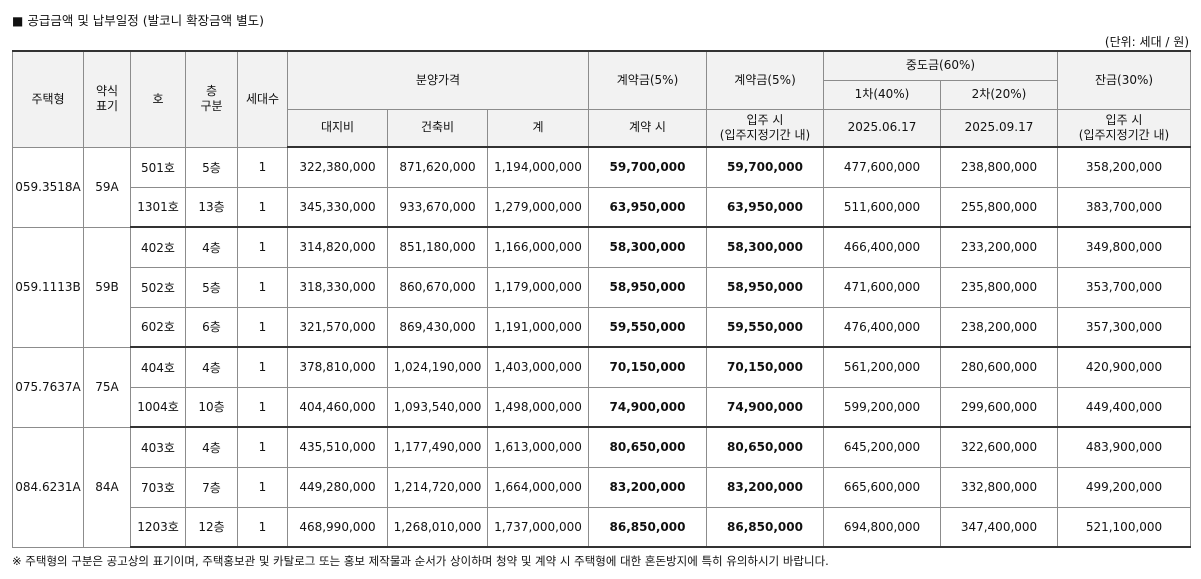 Image resolution: width=1201 pixels, height=579 pixels. I want to click on header-total: 계, so click(538, 128).